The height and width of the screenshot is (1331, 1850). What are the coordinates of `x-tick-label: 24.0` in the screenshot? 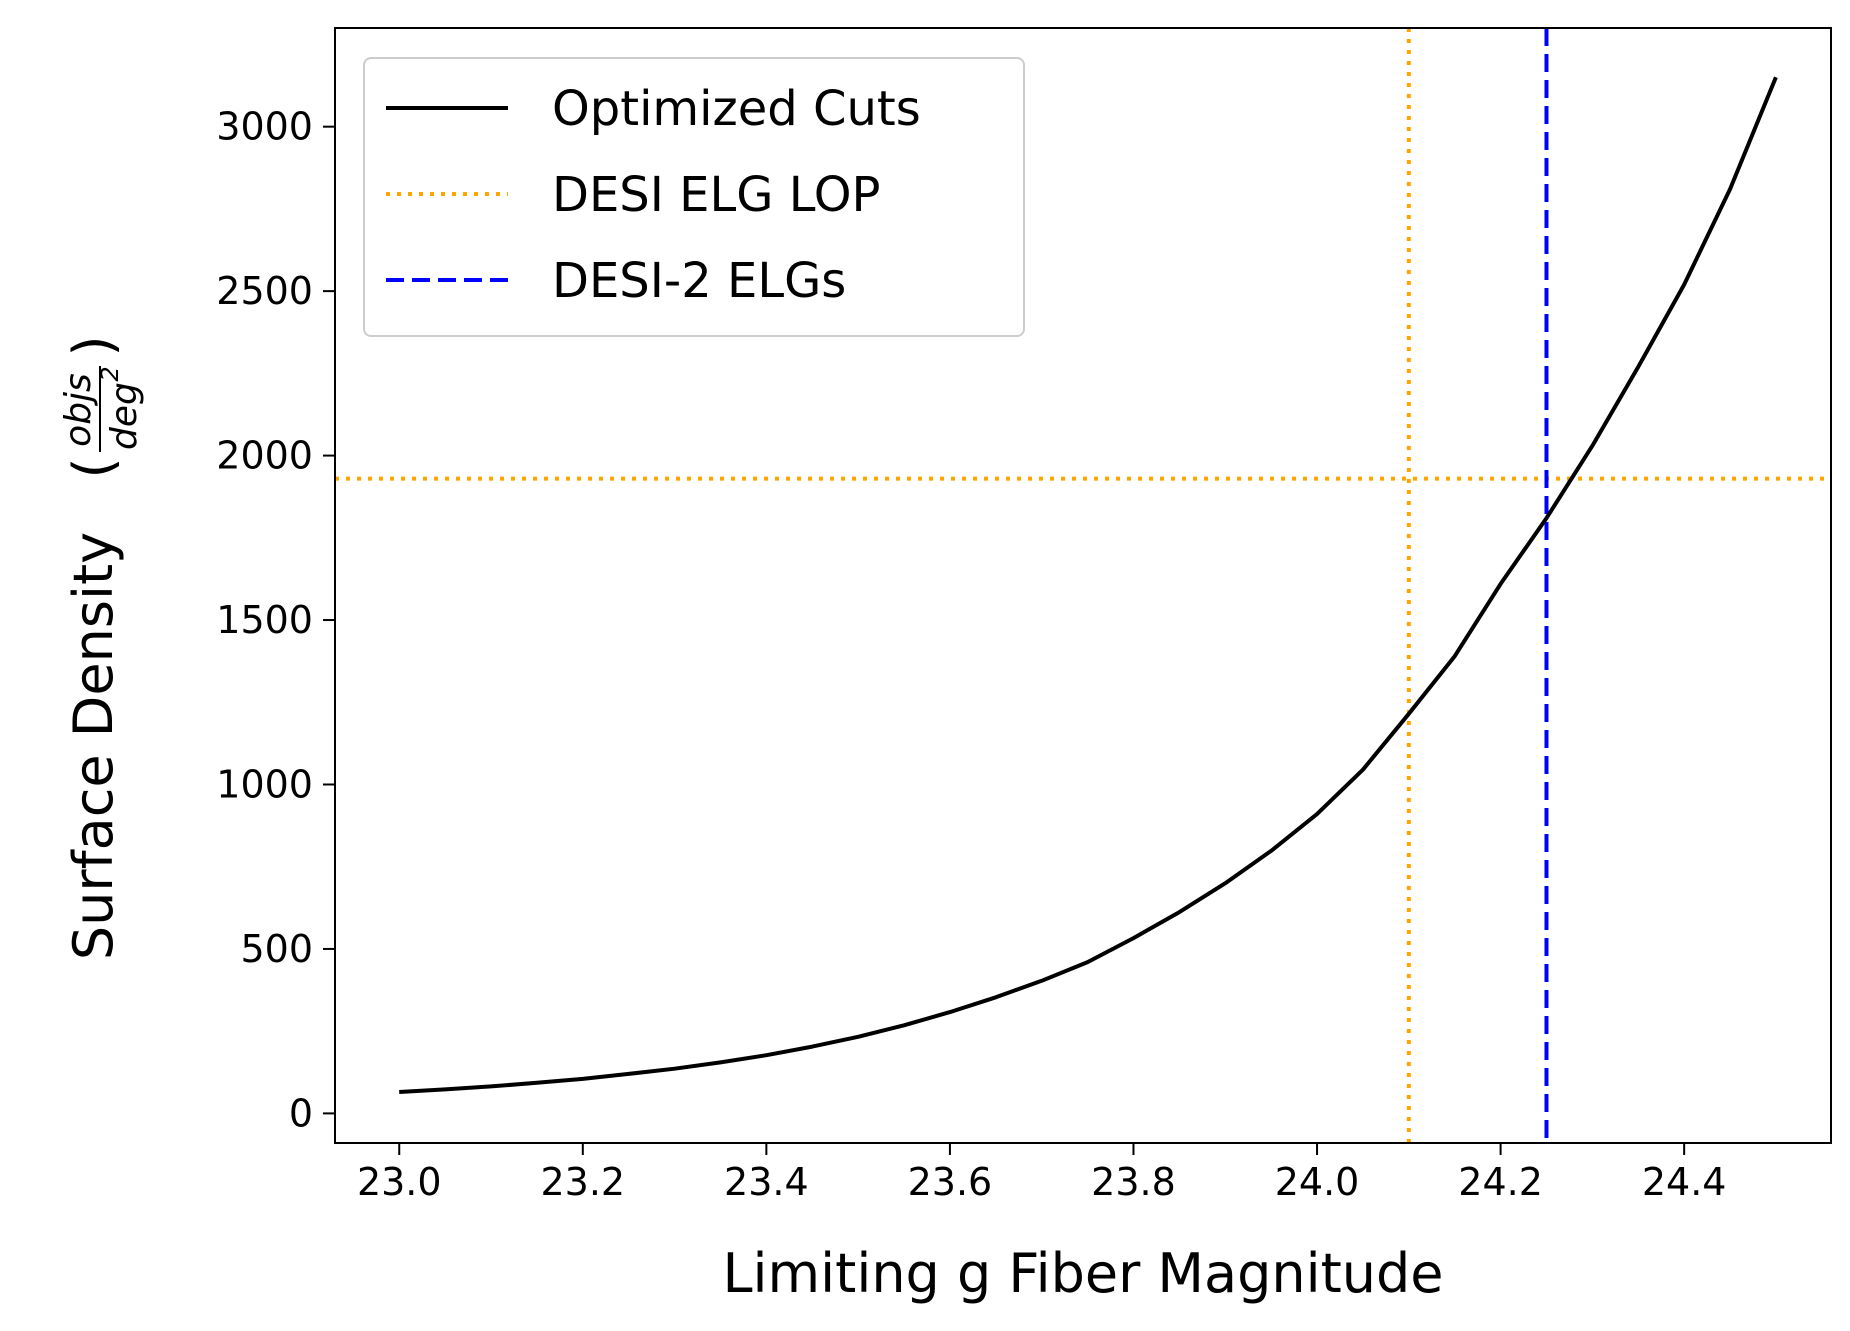 It's located at (1317, 1182).